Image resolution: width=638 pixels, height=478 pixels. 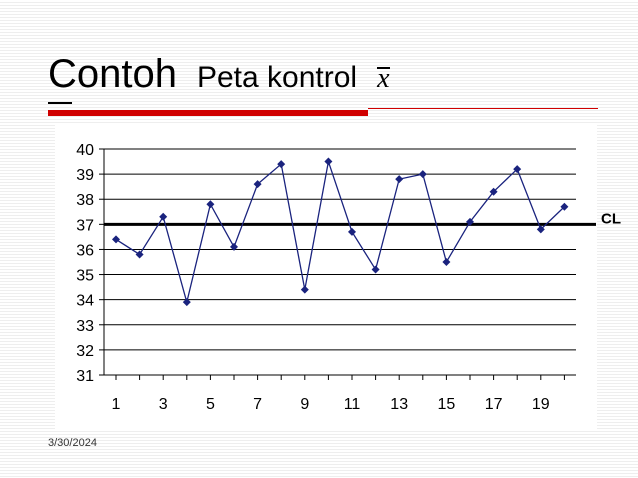 I want to click on title-sub: Peta kontrol, so click(x=277, y=77).